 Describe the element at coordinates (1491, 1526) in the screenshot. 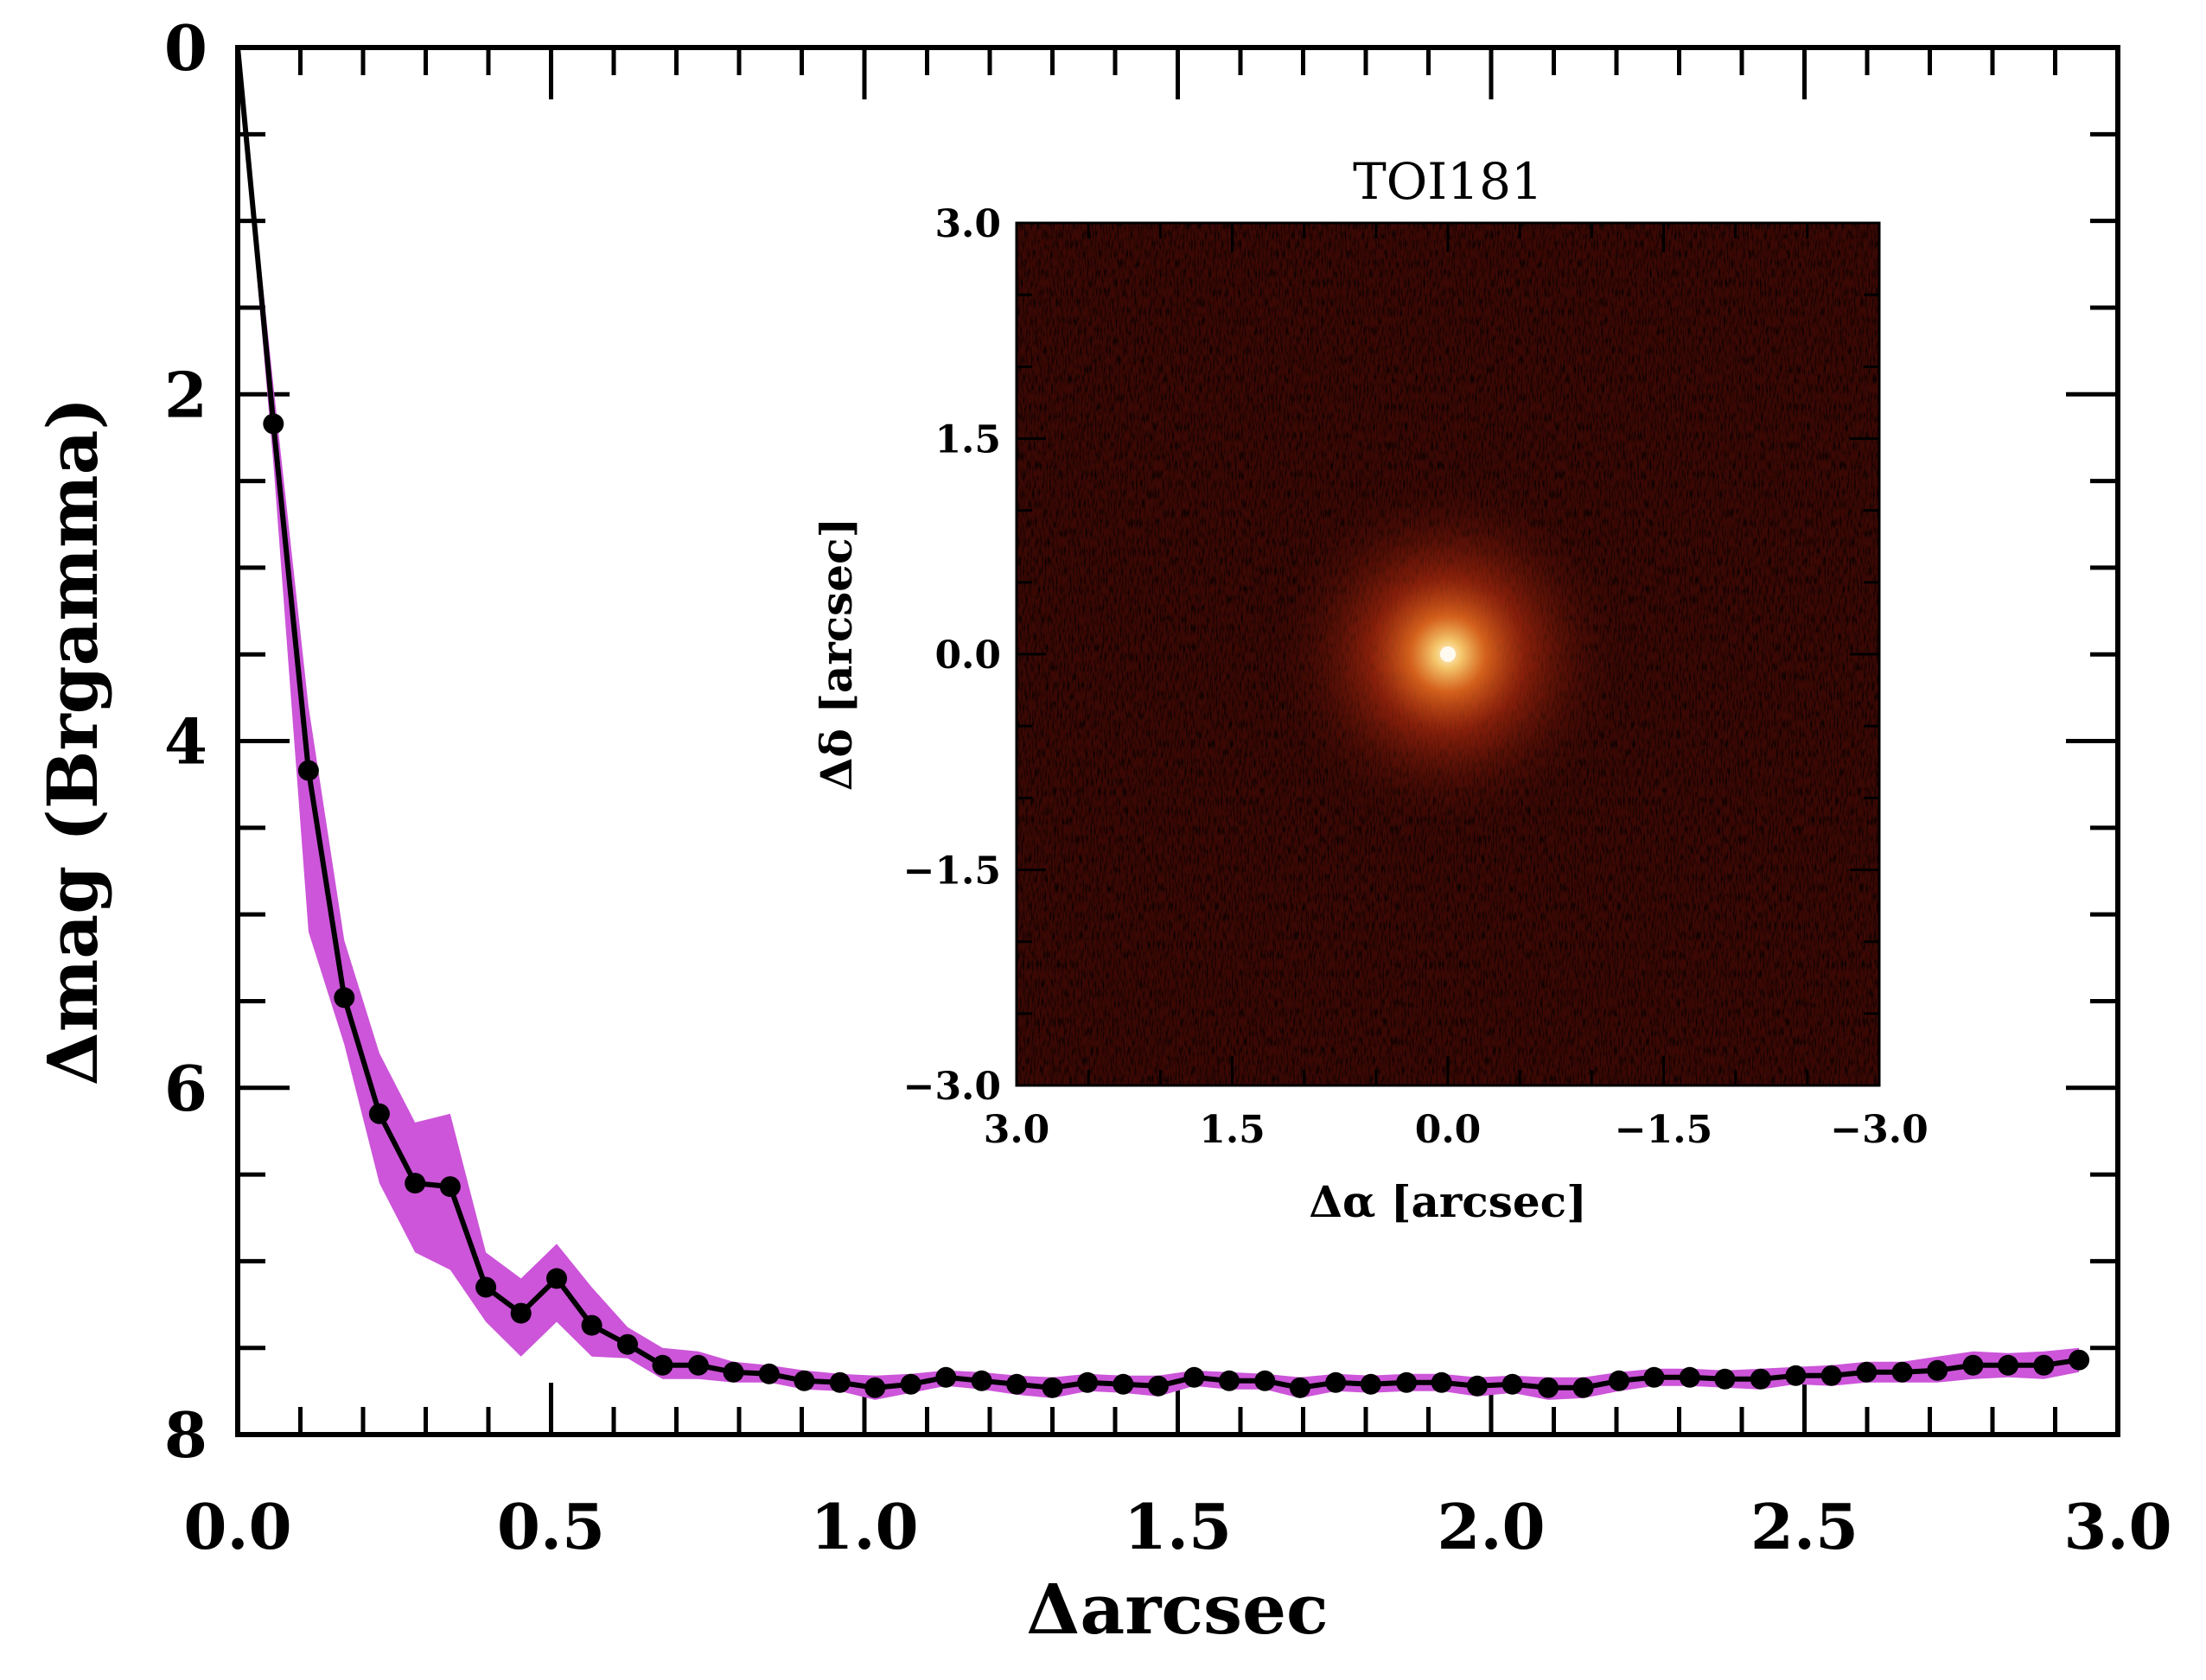

I see `x-tick-label: 2.0` at that location.